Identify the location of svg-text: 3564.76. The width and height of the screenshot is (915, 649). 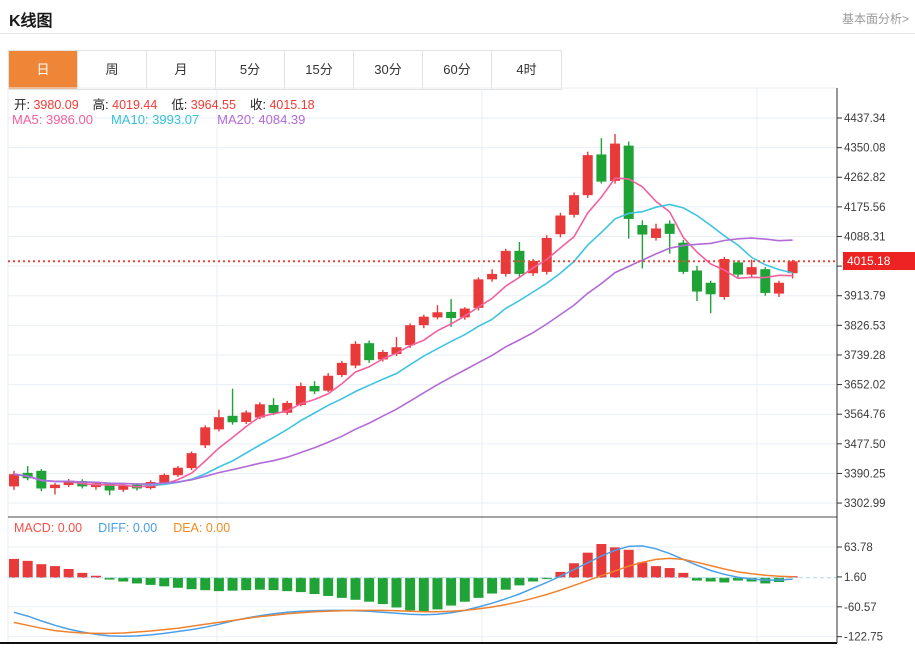
(865, 415).